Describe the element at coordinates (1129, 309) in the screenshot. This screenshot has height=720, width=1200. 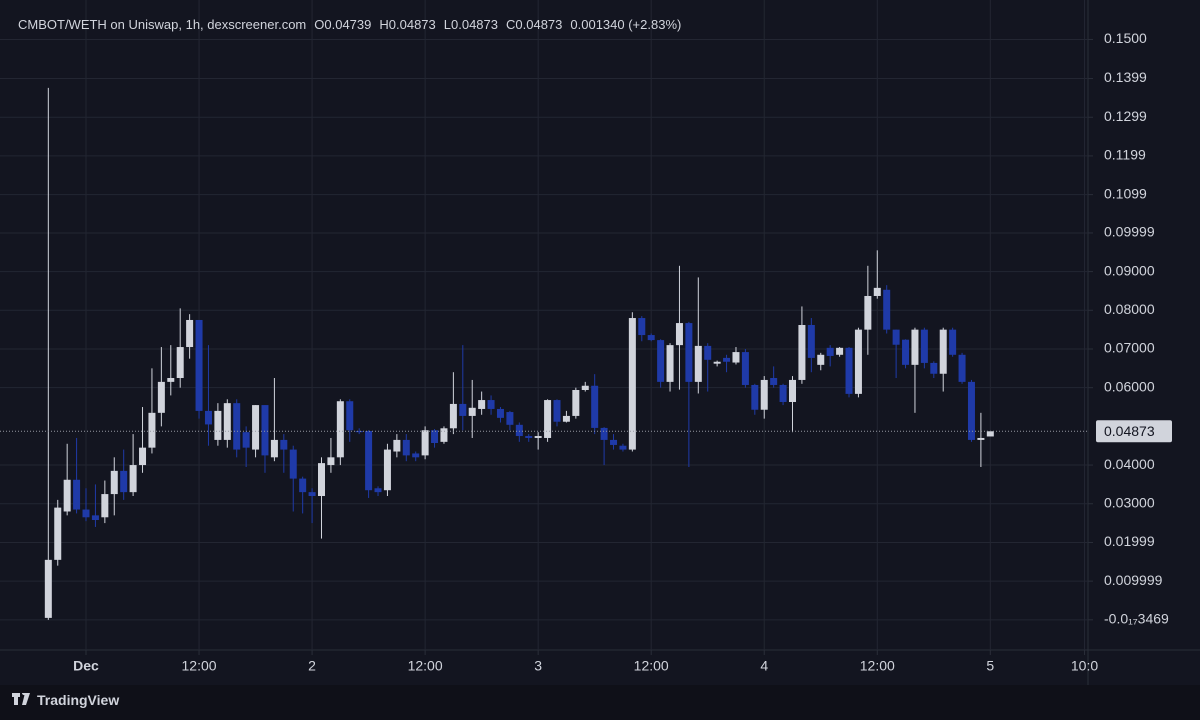
I see `y-tick-label: 0.08000` at that location.